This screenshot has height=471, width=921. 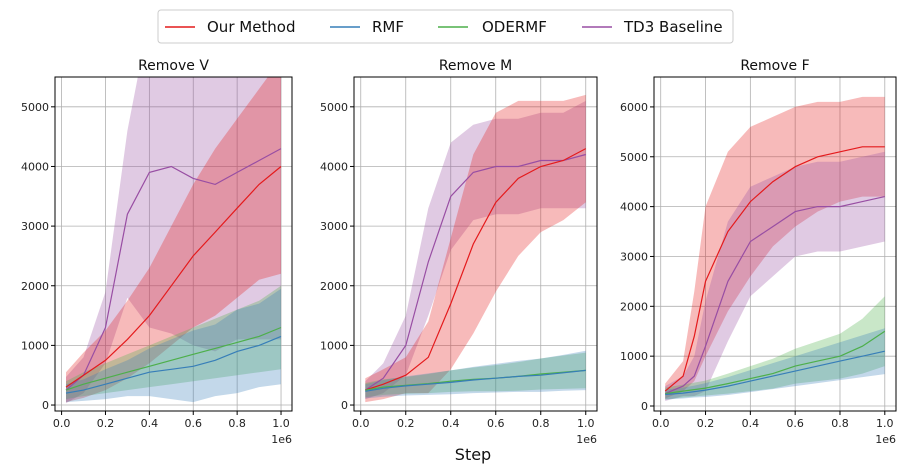 What do you see at coordinates (173, 66) in the screenshot?
I see `panel-title: Remove V` at bounding box center [173, 66].